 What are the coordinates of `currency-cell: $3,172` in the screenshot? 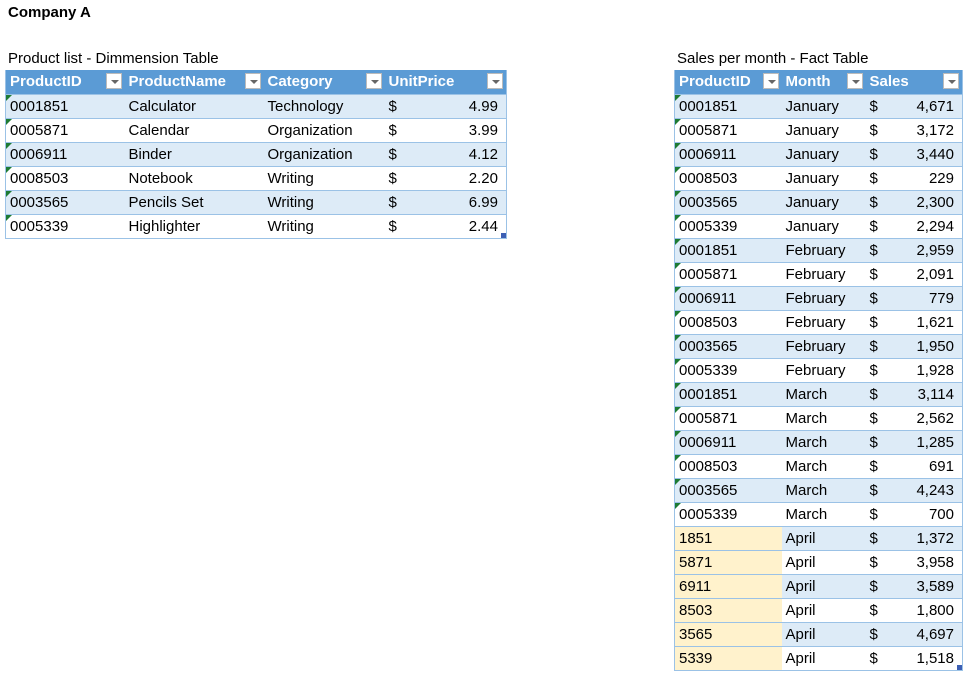 It's located at (914, 129).